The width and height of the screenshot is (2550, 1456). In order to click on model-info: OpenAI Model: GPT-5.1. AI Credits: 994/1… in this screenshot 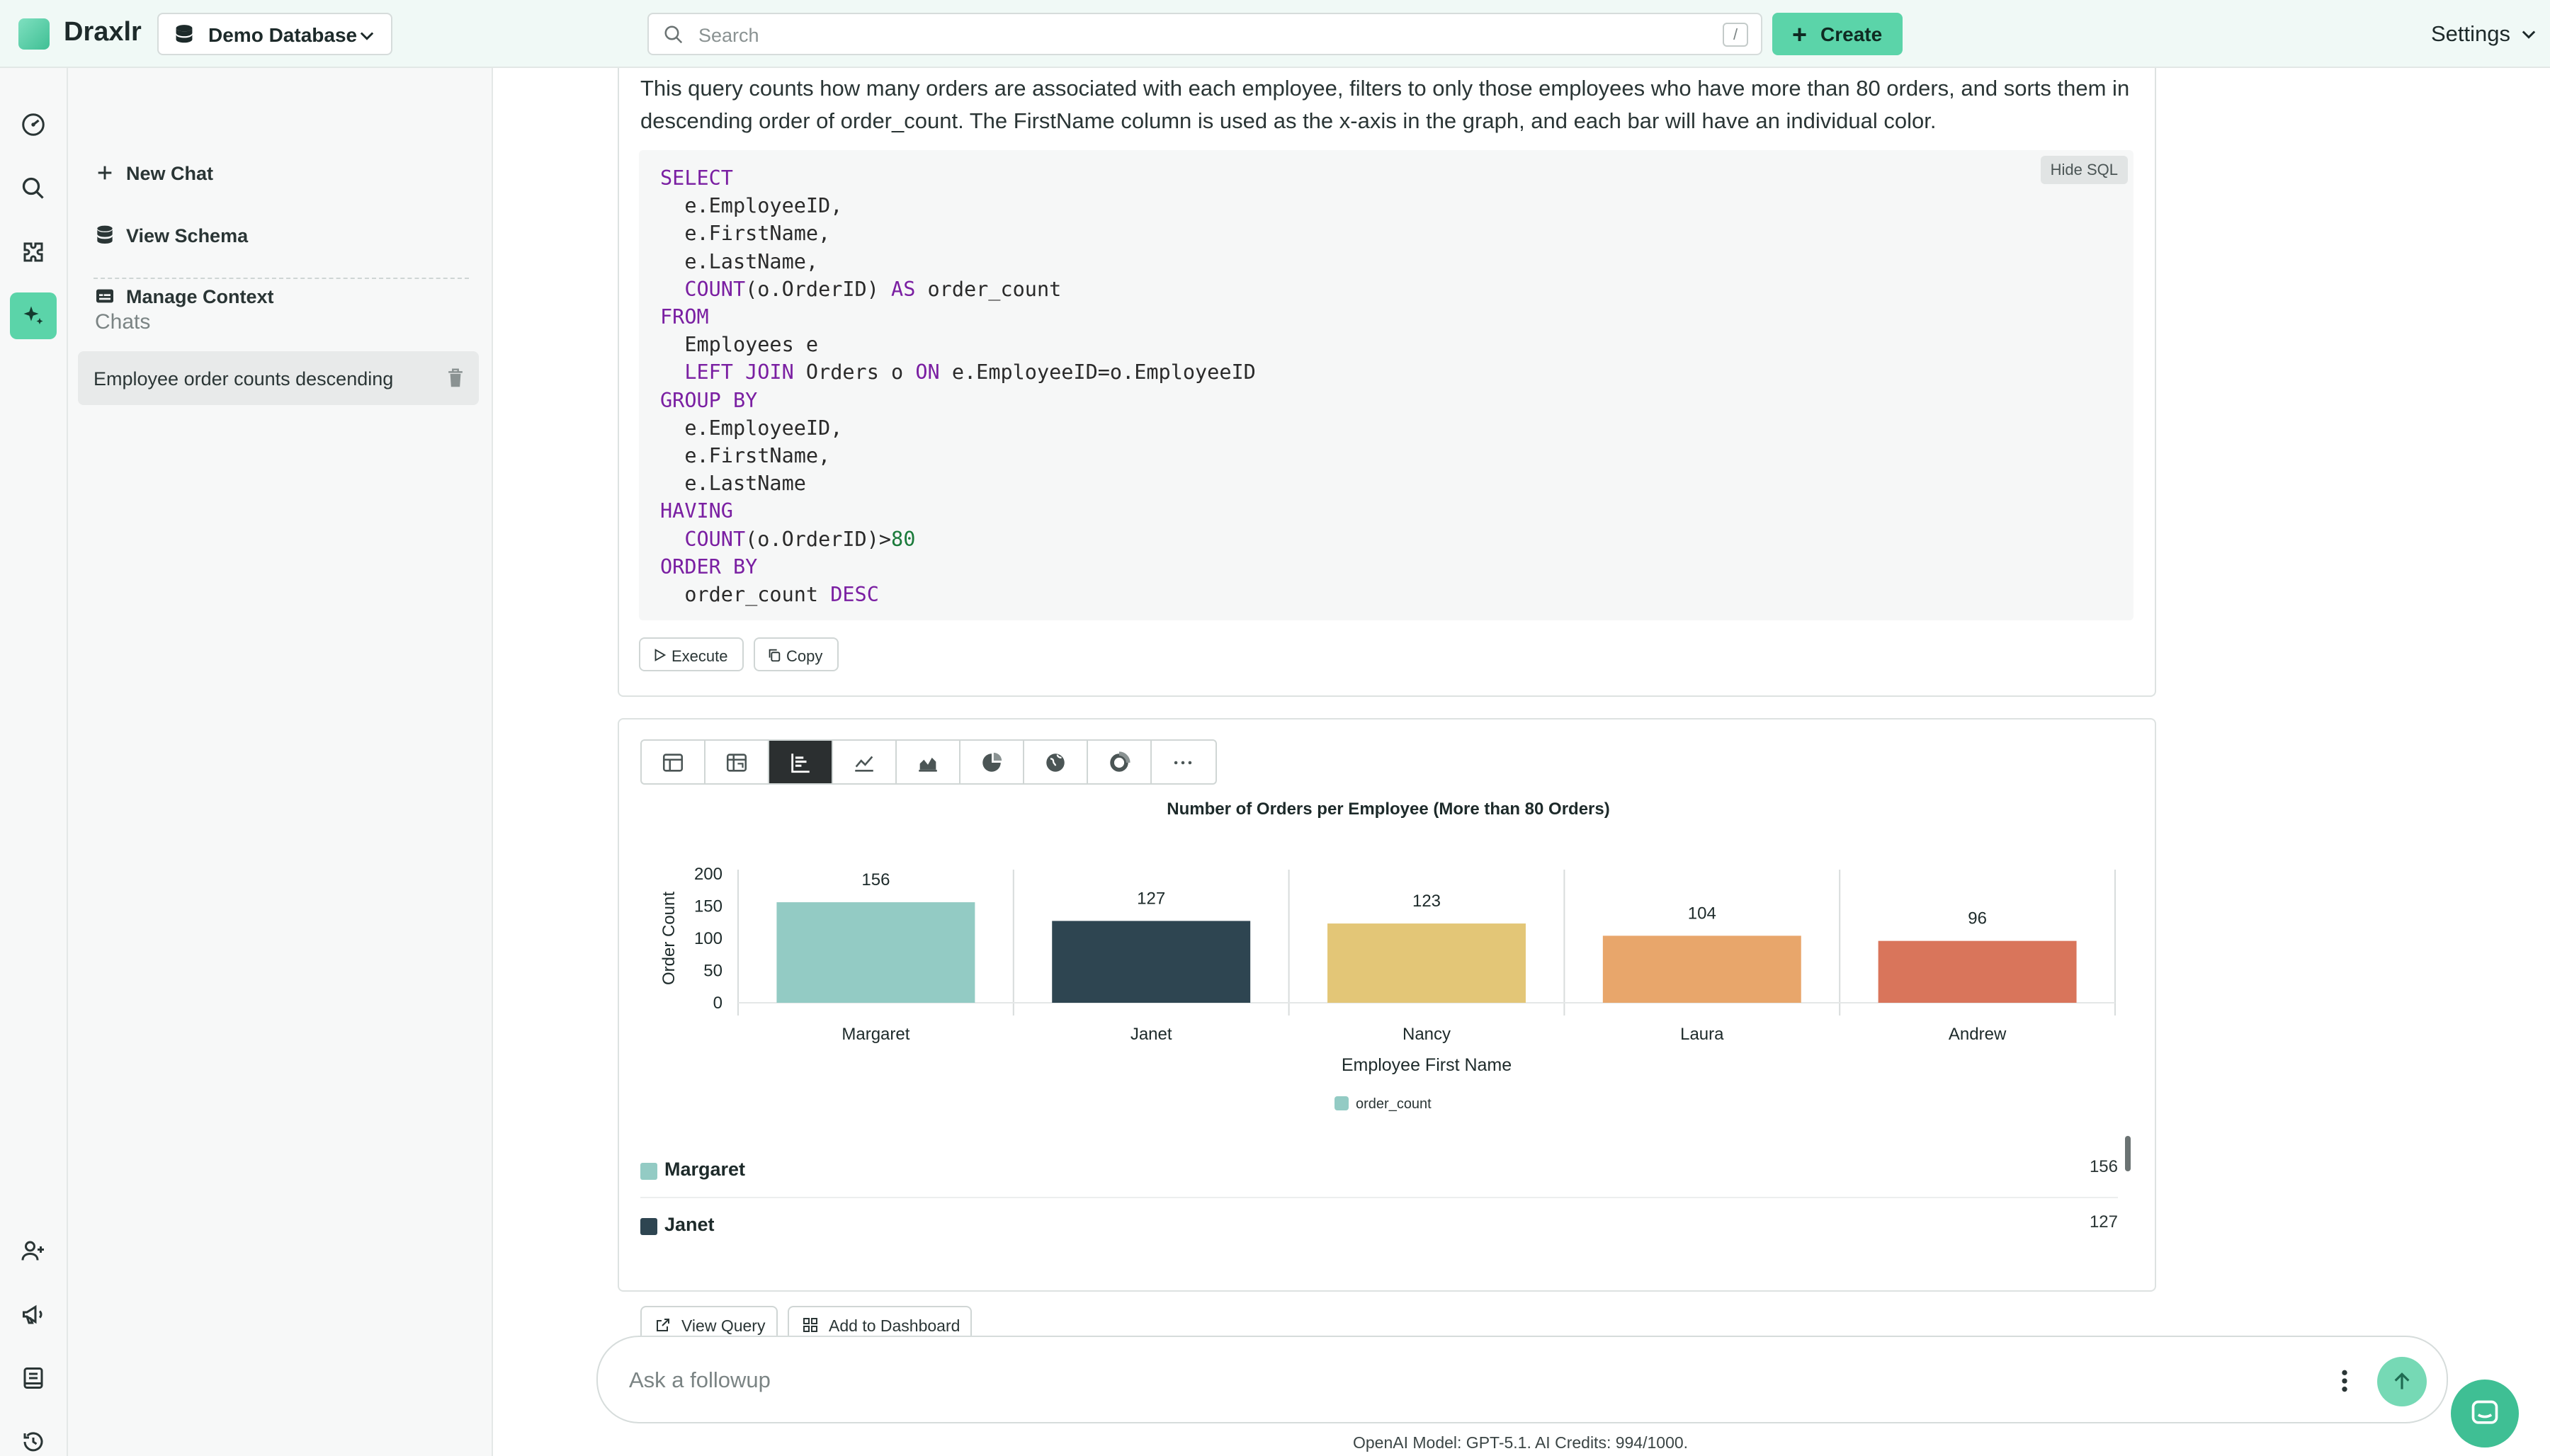, I will do `click(1521, 1443)`.